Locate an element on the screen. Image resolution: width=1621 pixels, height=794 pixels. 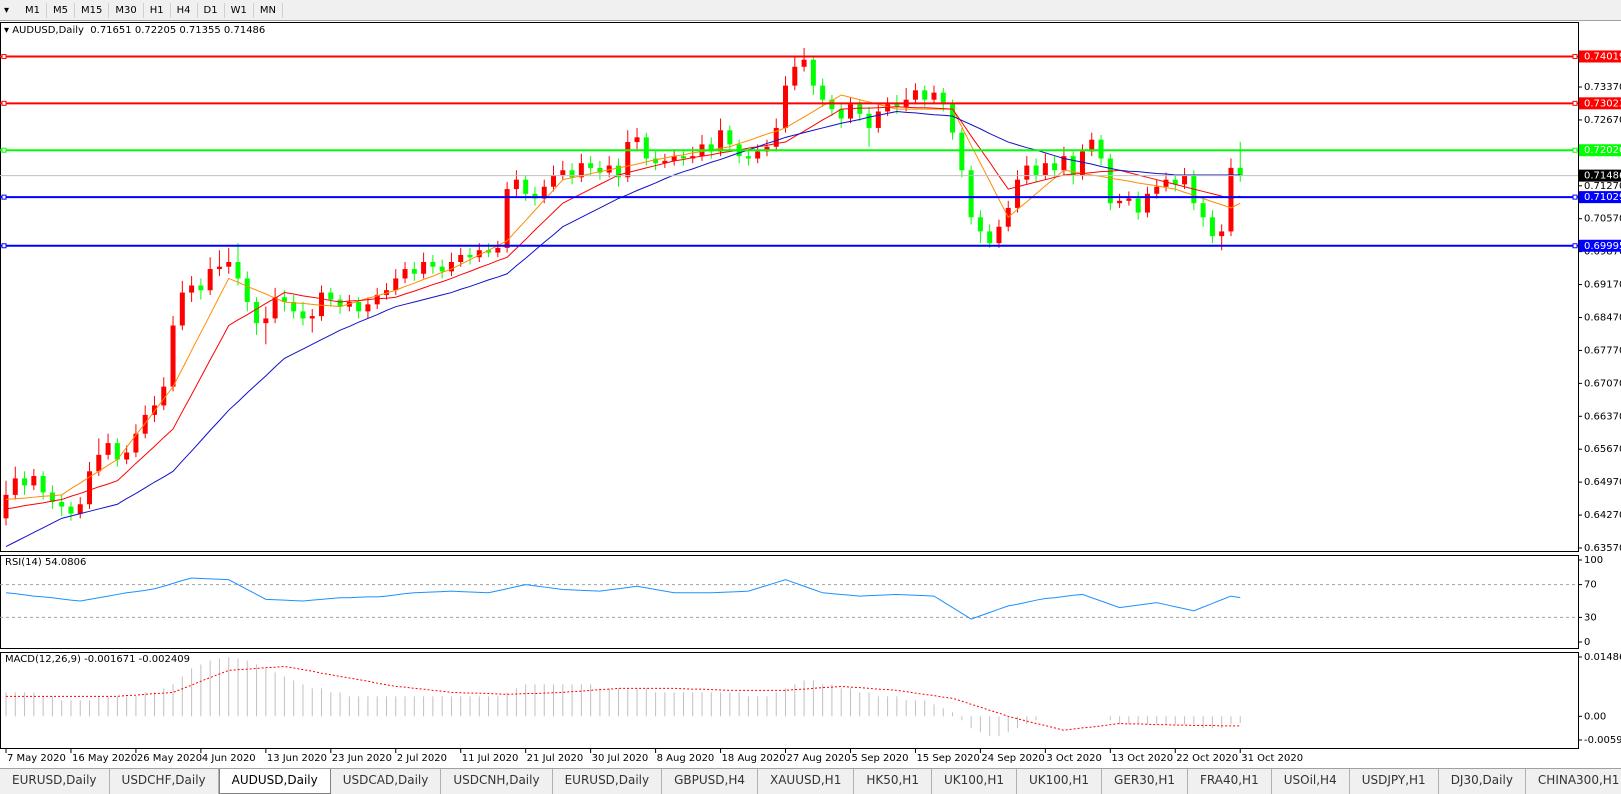
timeframe-button: M1 is located at coordinates (33, 10).